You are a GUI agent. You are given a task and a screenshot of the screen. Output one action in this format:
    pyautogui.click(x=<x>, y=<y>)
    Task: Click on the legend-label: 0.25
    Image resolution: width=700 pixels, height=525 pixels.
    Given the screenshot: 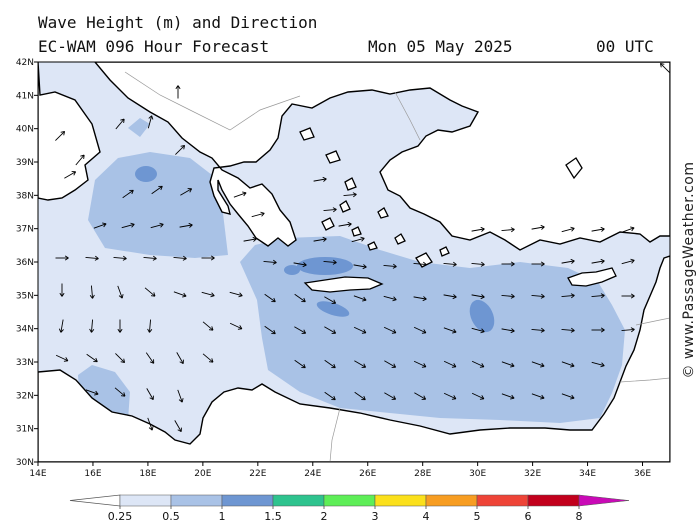 What is the action you would take?
    pyautogui.click(x=120, y=516)
    